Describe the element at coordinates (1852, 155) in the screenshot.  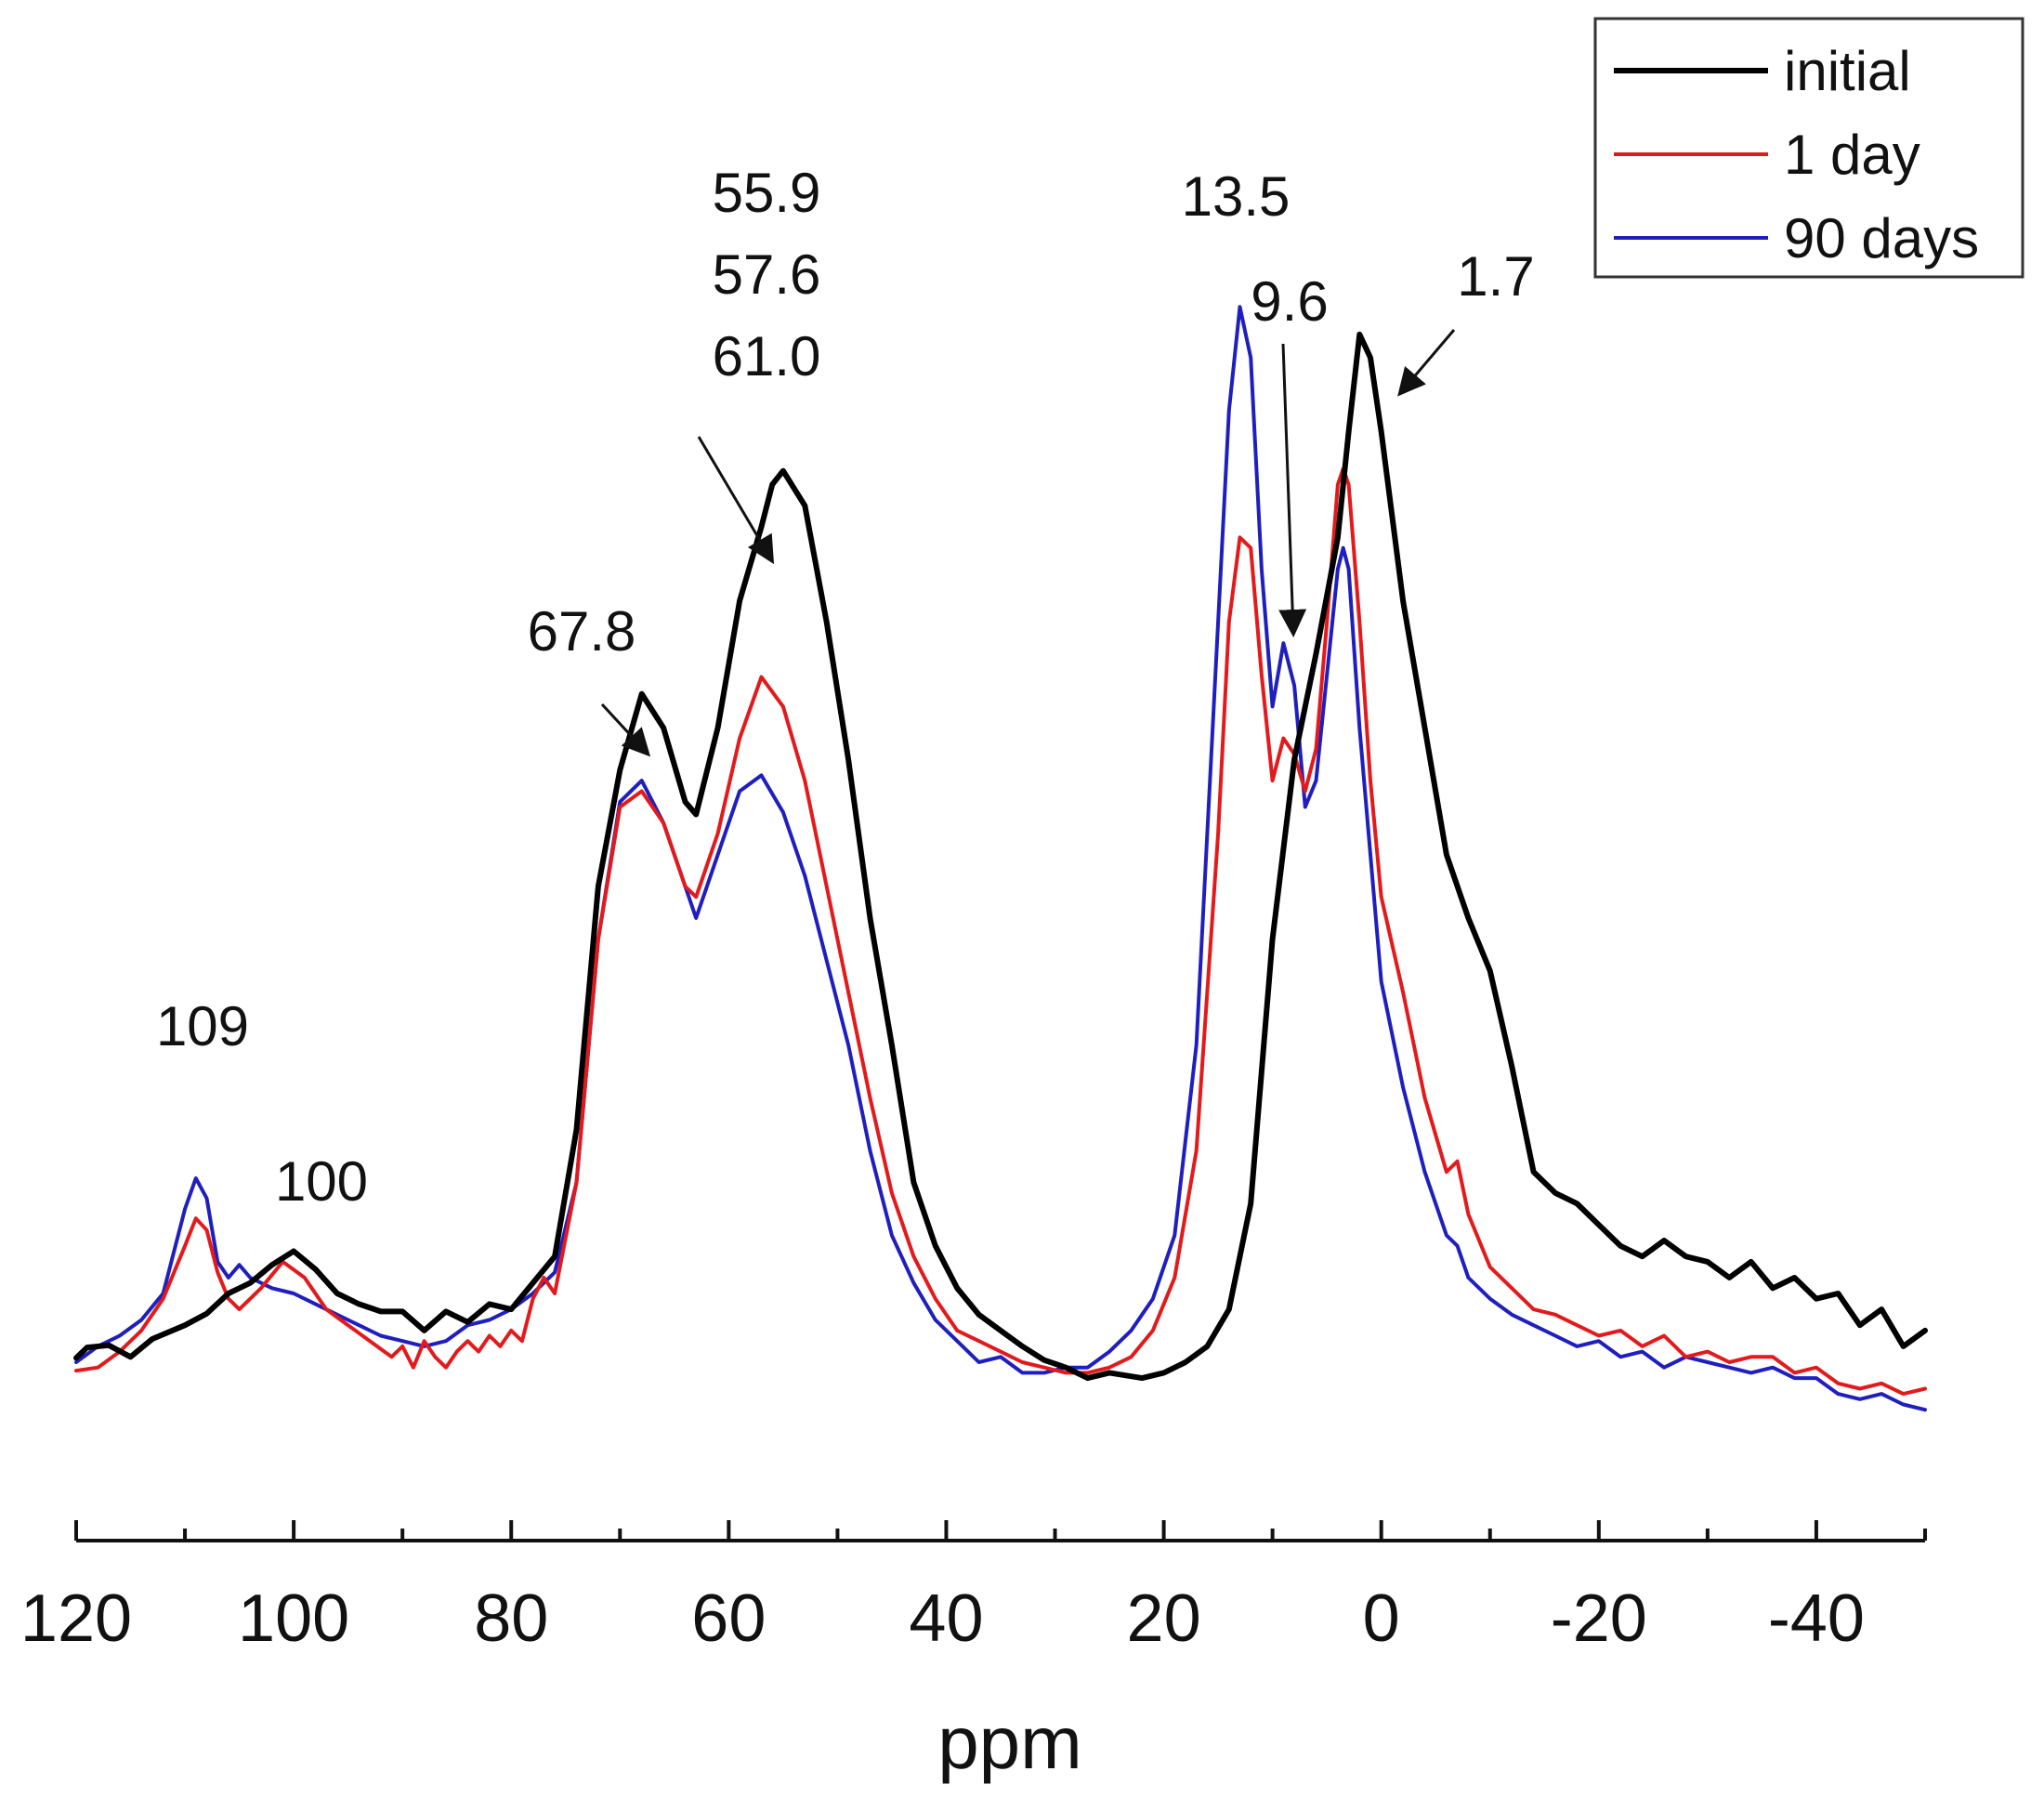
I see `legend-label: 1 day` at that location.